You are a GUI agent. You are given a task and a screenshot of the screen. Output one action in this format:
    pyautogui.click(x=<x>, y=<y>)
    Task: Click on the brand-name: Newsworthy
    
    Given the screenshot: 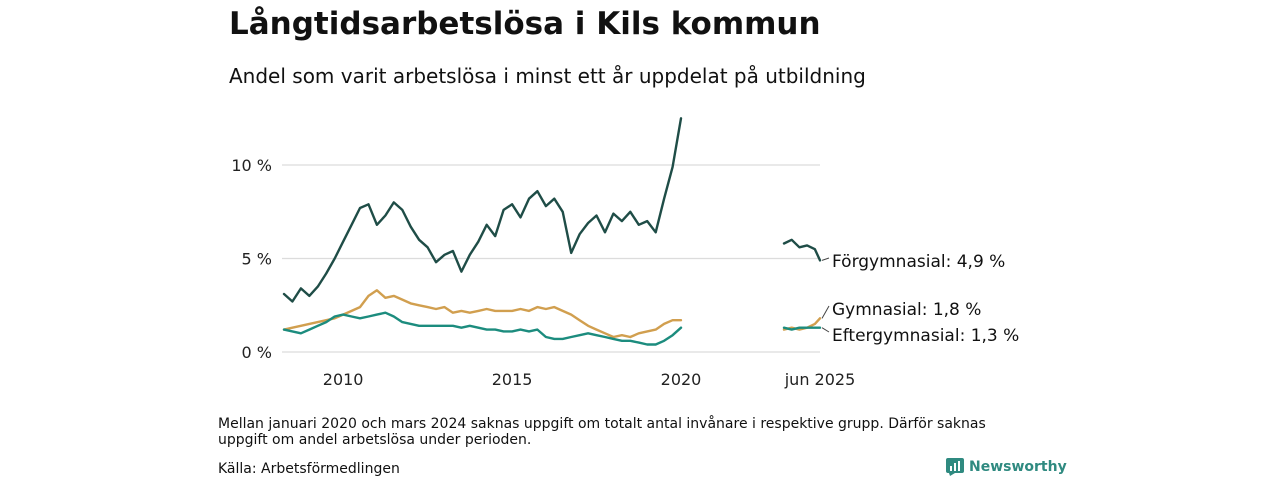 What is the action you would take?
    pyautogui.click(x=1018, y=467)
    